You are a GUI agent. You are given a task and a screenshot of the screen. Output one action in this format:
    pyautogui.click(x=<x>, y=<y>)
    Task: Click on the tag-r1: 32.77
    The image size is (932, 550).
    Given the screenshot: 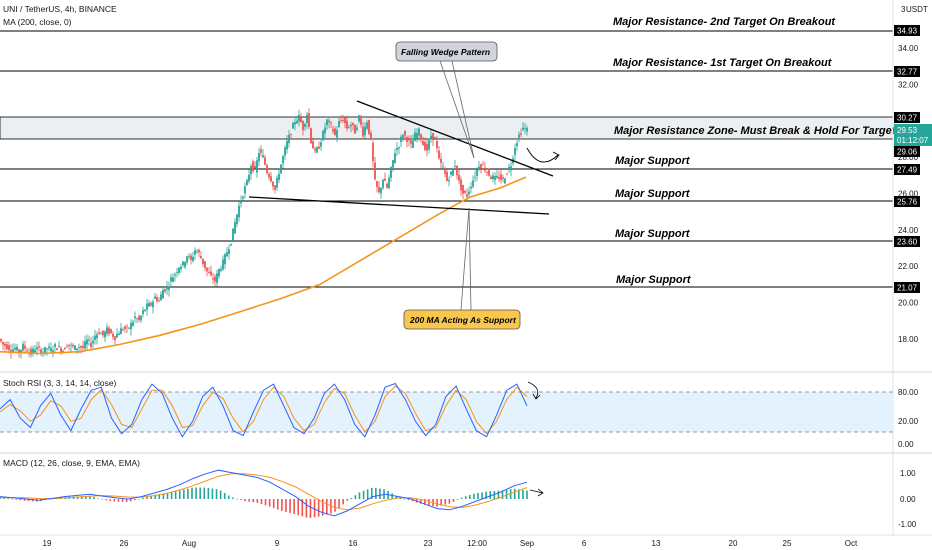 What is the action you would take?
    pyautogui.click(x=907, y=72)
    